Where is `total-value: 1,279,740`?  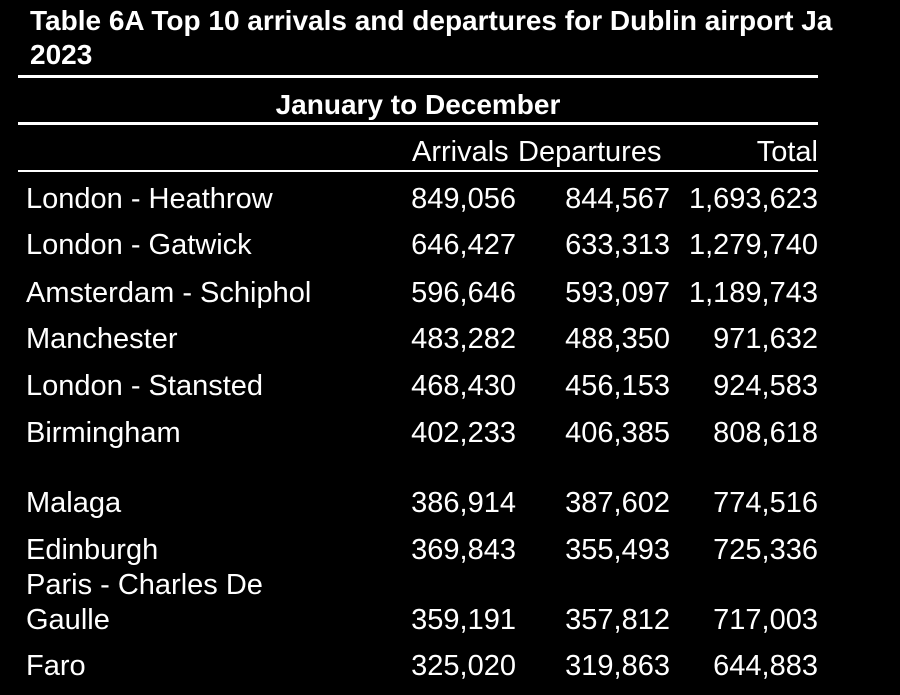 total-value: 1,279,740 is located at coordinates (753, 245).